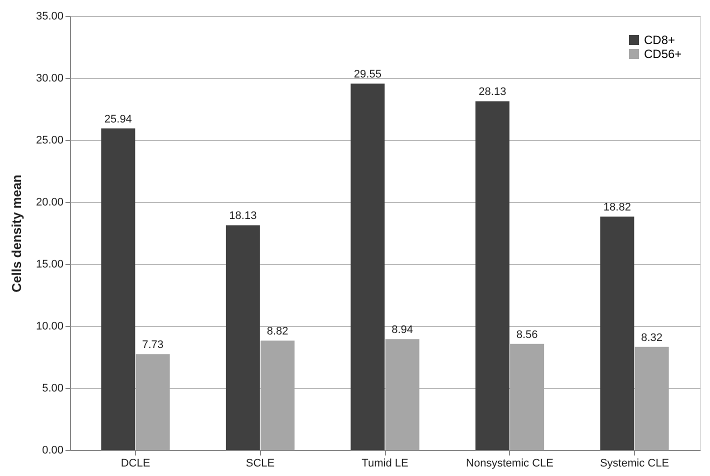  I want to click on y-tick-label: 15.00, so click(50, 264).